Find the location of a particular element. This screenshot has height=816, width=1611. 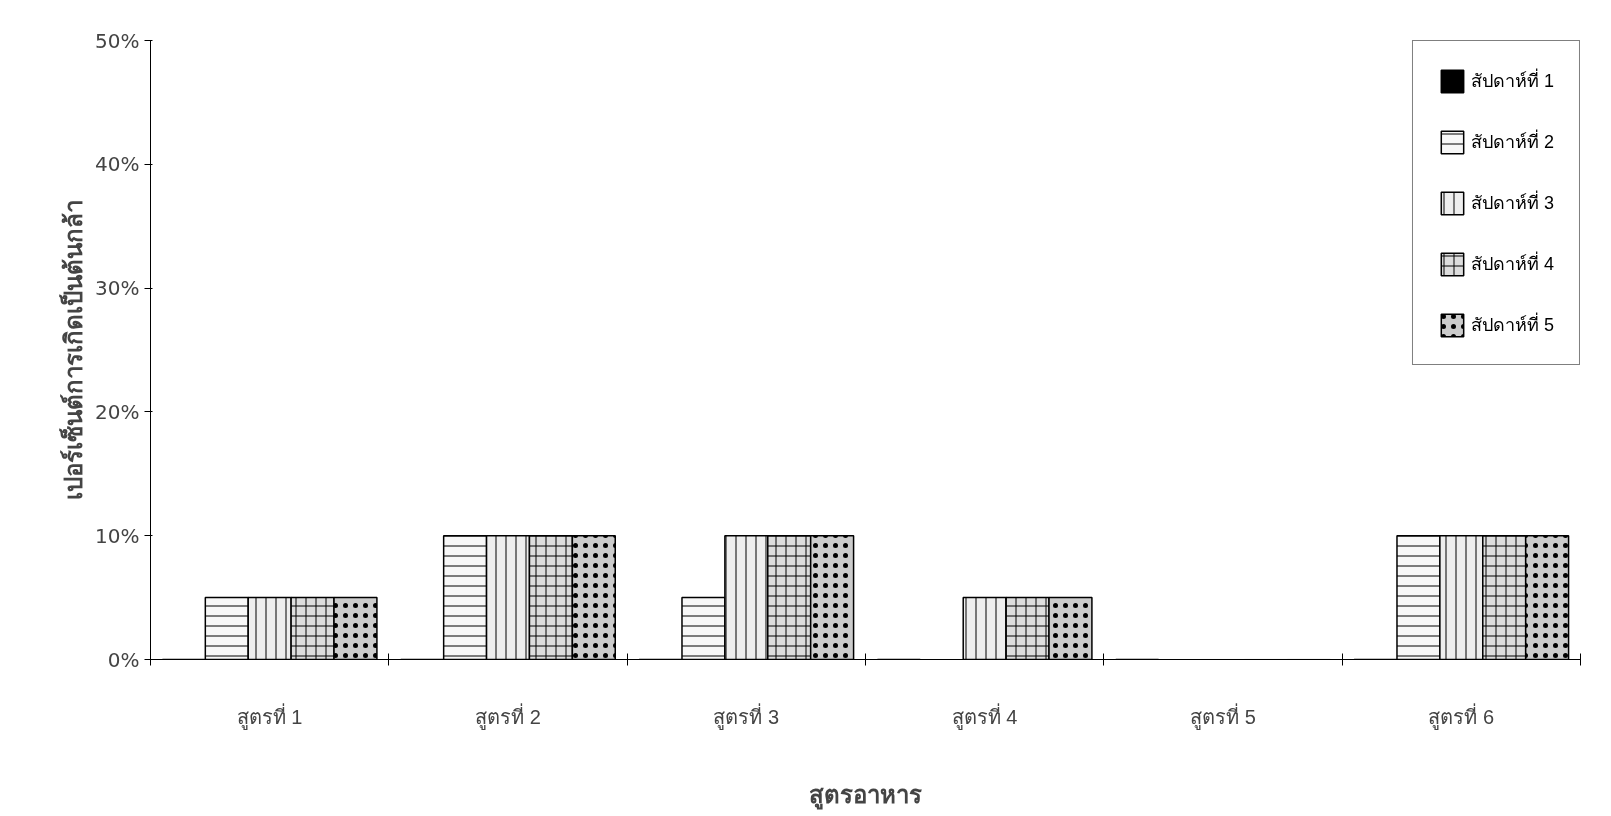

x-tick-label: สูตรที่ 5 is located at coordinates (1223, 716).